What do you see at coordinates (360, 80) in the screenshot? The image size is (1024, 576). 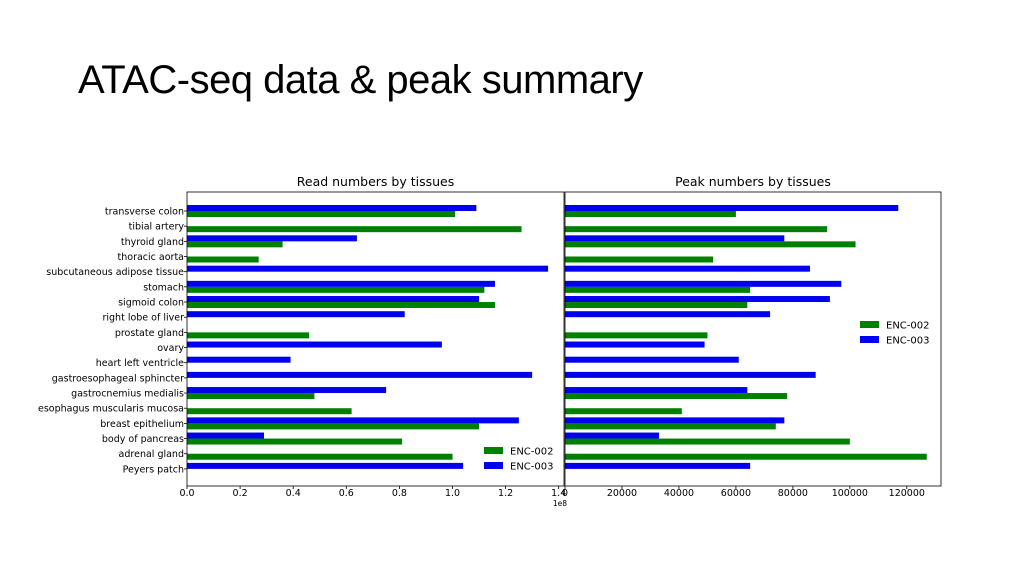 I see `slide-title: ATAC-seq data & peak summary` at bounding box center [360, 80].